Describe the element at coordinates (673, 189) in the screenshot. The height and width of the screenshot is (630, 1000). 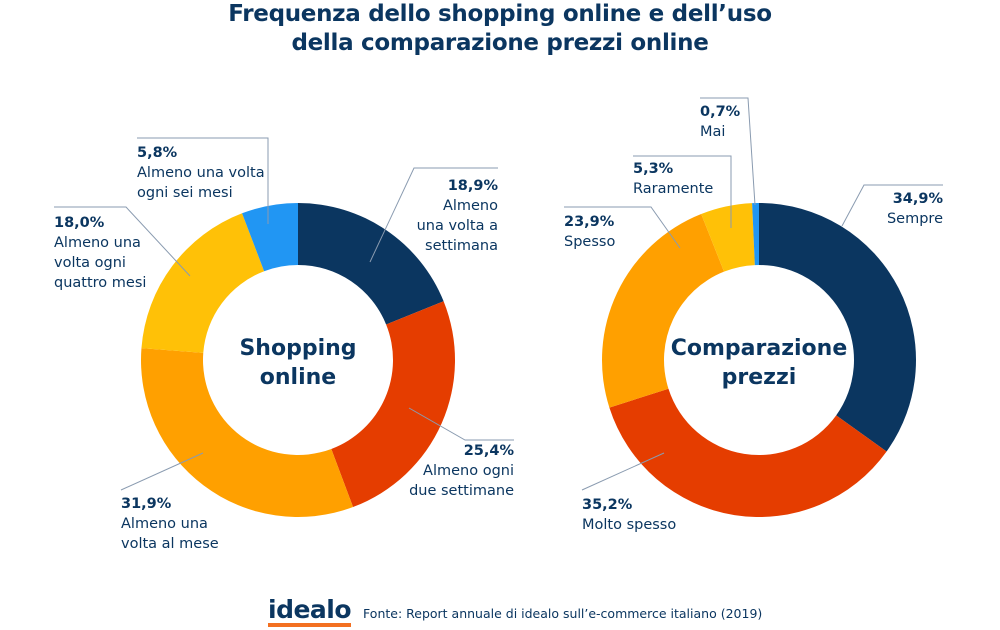
I see `slice-category-label: Raramente` at that location.